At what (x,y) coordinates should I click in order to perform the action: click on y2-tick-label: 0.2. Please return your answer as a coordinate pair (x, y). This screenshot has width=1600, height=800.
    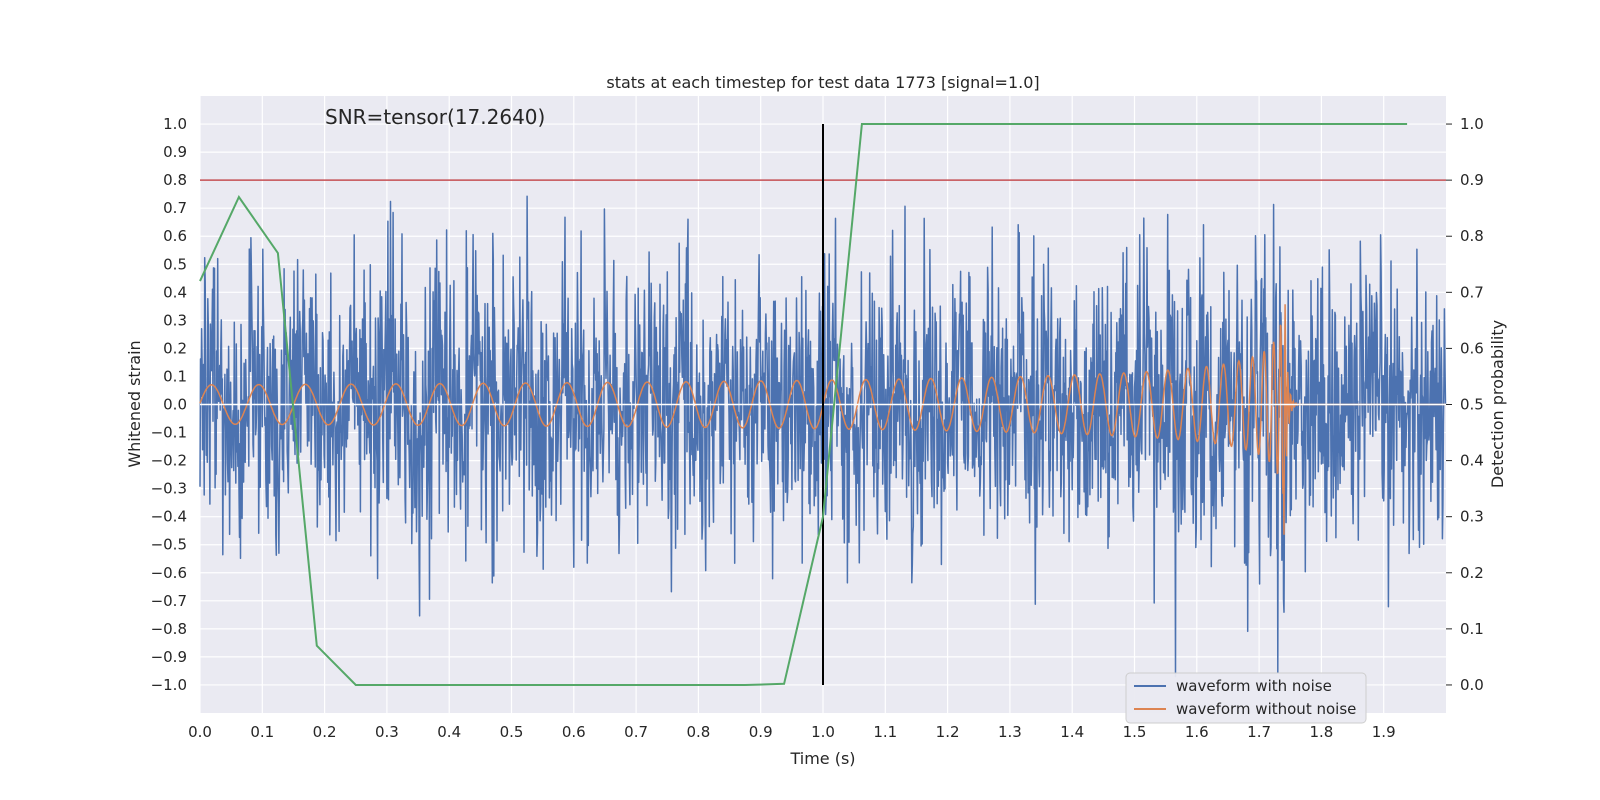
    Looking at the image, I should click on (1472, 573).